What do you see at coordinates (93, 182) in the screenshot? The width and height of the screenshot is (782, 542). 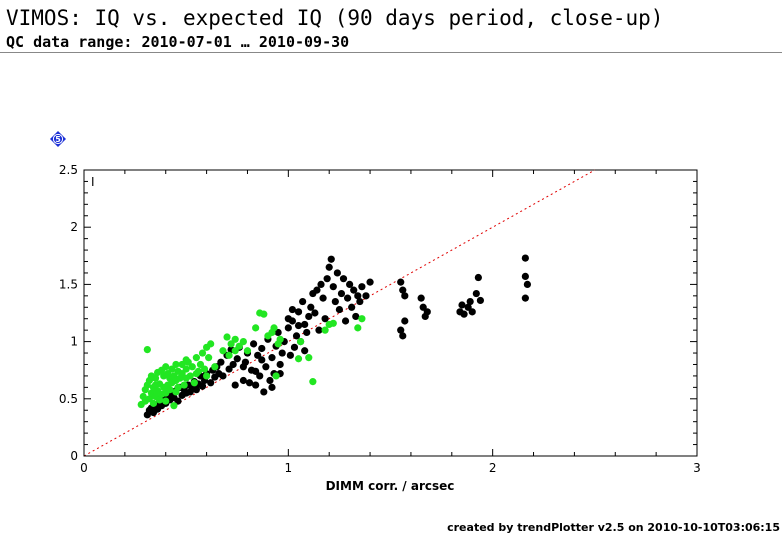 I see `panel-label: I` at bounding box center [93, 182].